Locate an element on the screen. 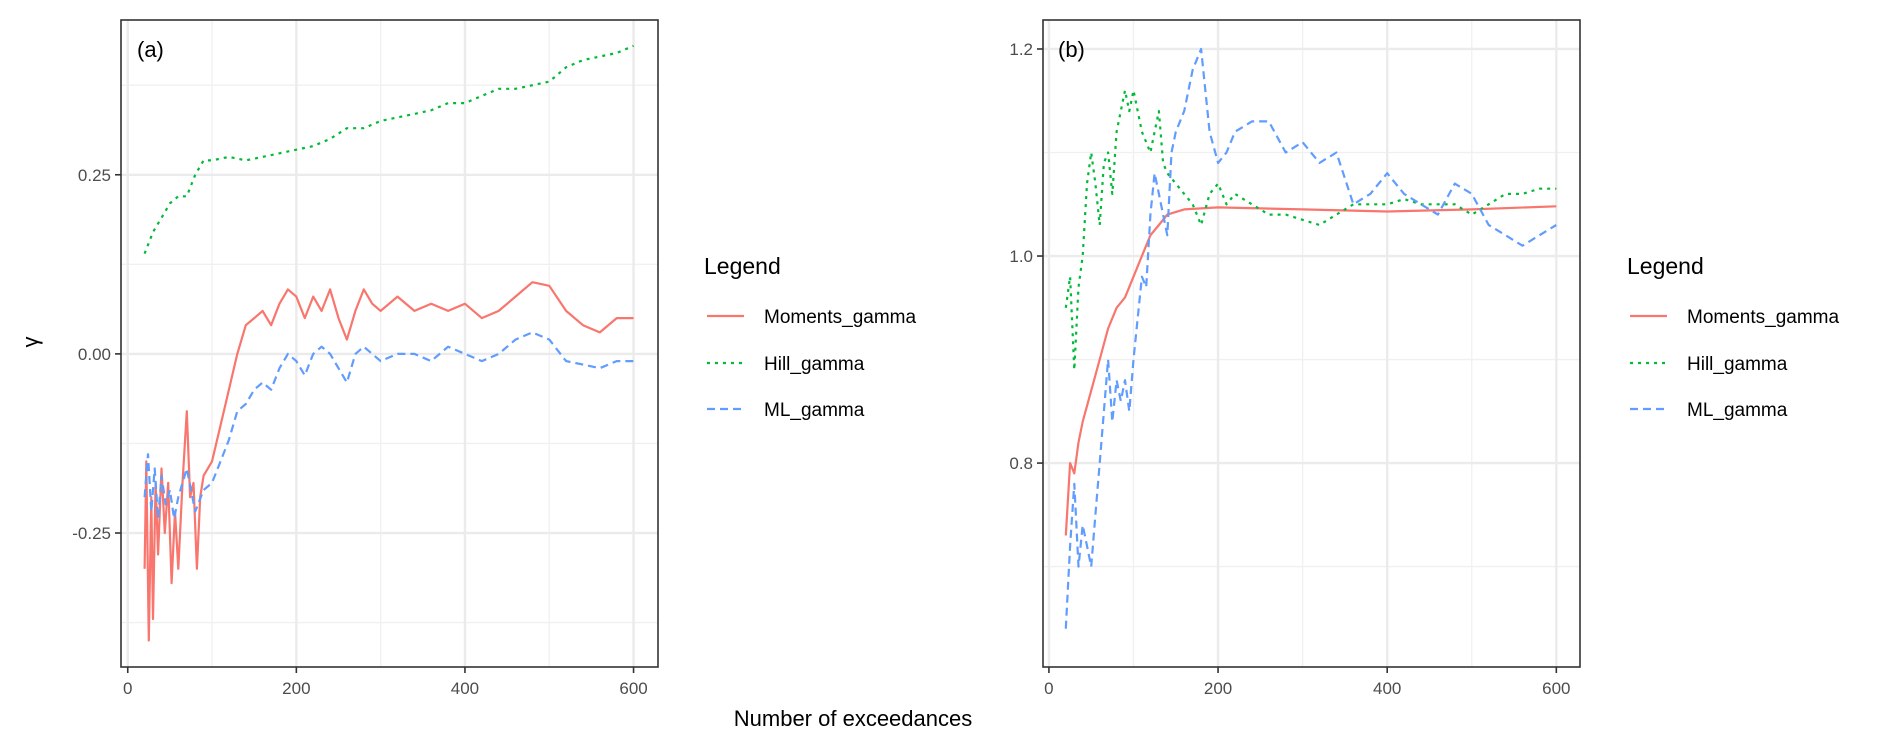 The height and width of the screenshot is (745, 1892). y-tick-label: 0.25 is located at coordinates (94, 175).